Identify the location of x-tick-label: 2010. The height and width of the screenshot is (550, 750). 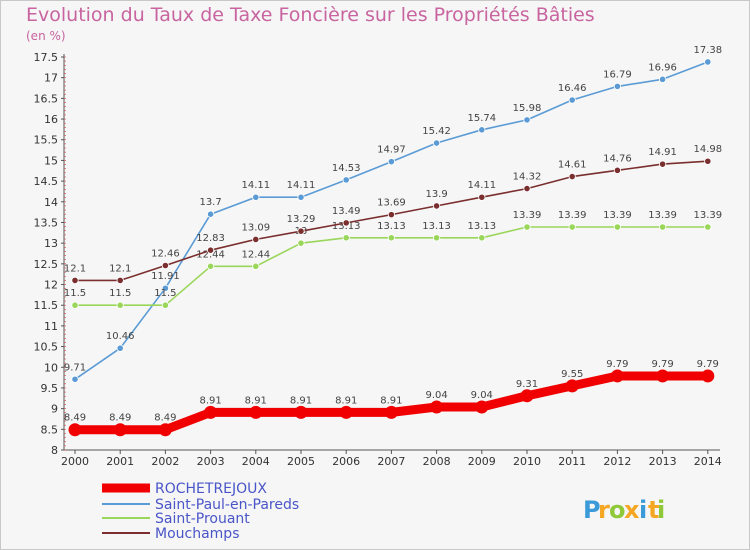
(527, 461).